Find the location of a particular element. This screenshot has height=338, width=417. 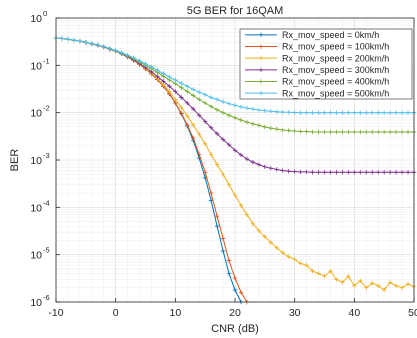

y-tick-label: 10 -2 is located at coordinates (39, 112).